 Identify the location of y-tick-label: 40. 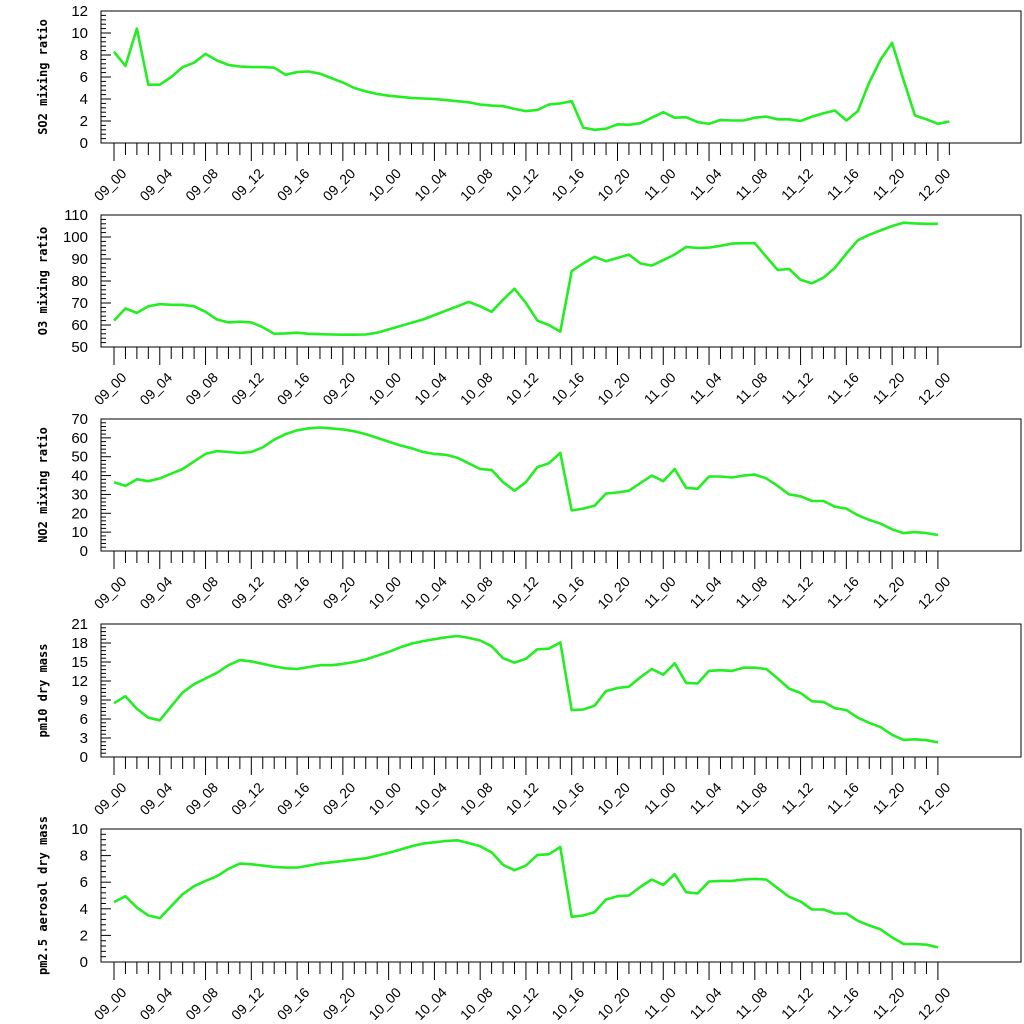
(79, 476).